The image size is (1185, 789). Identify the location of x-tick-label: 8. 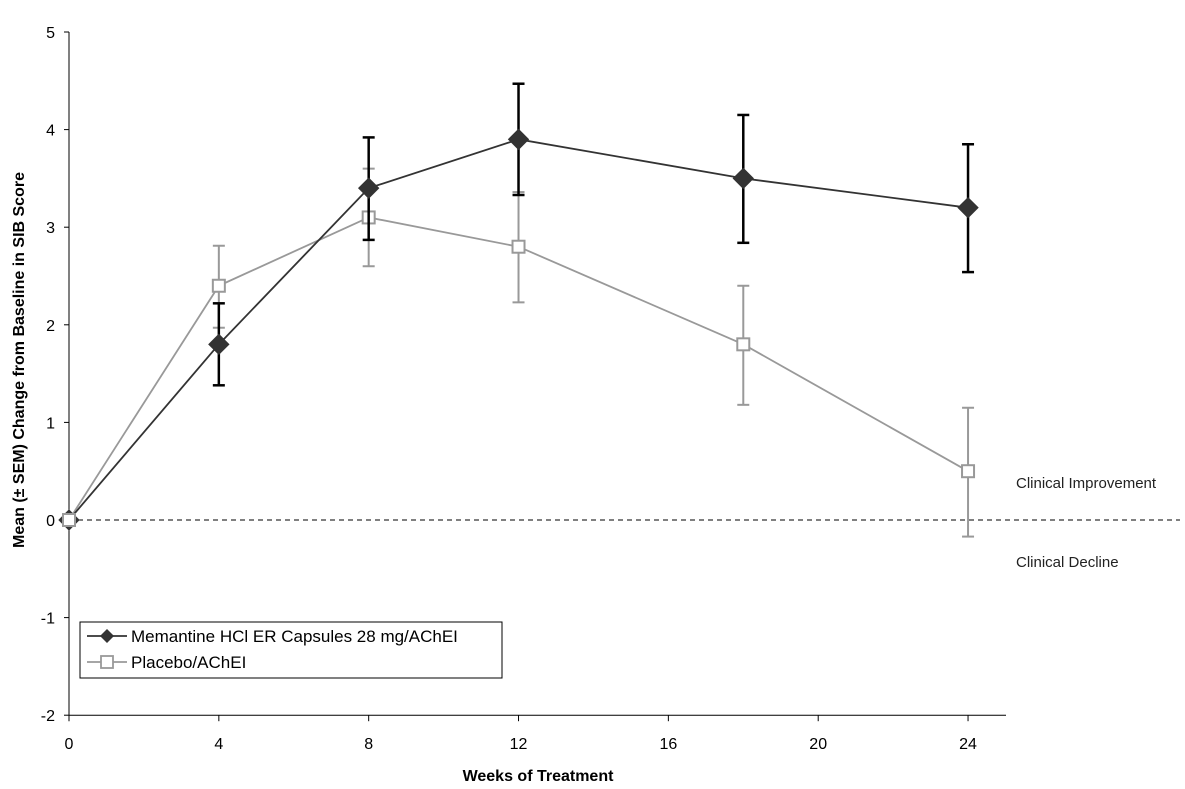
(368, 744).